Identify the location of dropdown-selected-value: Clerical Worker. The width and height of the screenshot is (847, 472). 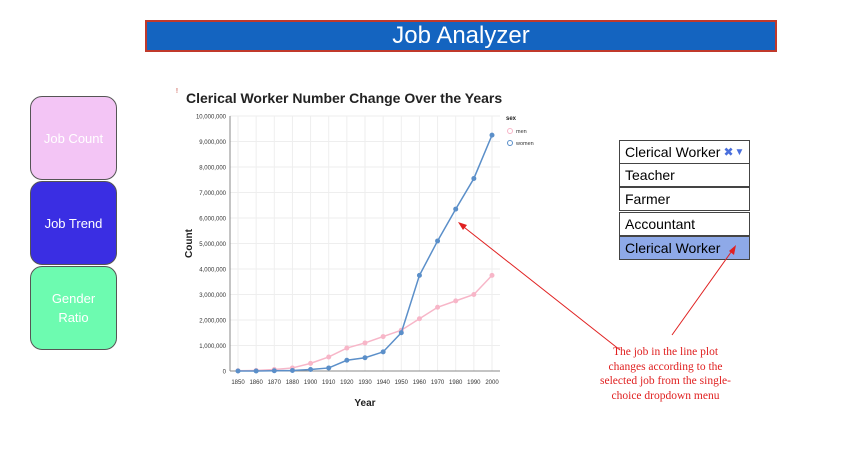
(673, 152).